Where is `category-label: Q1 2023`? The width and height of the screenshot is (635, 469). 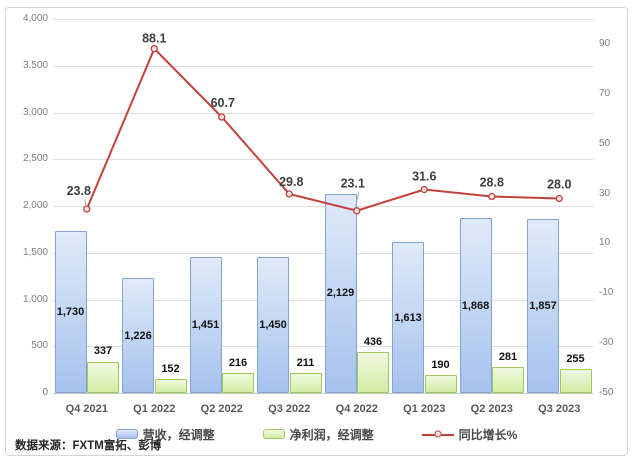
category-label: Q1 2023 is located at coordinates (424, 409).